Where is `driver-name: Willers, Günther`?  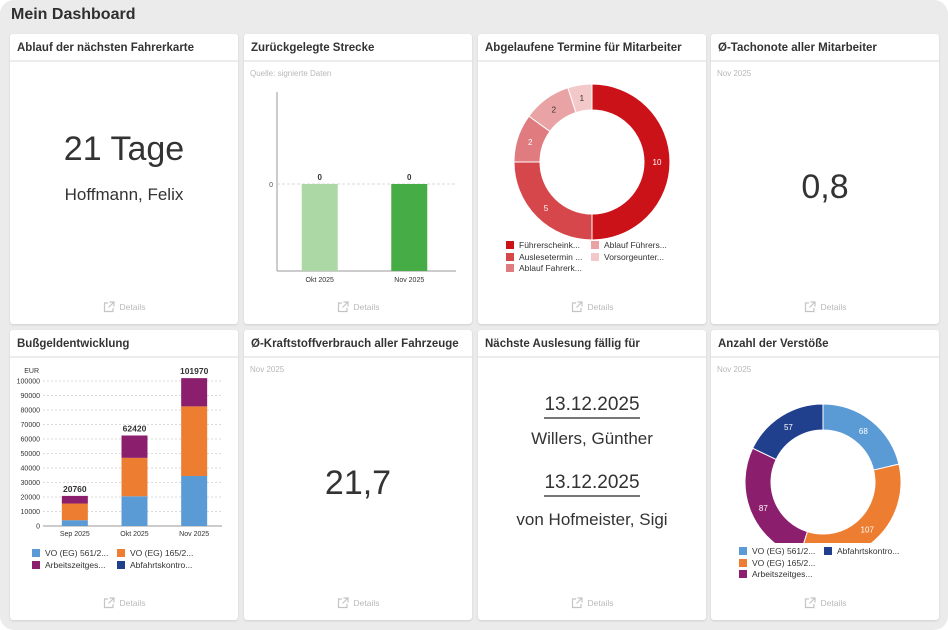 driver-name: Willers, Günther is located at coordinates (592, 438).